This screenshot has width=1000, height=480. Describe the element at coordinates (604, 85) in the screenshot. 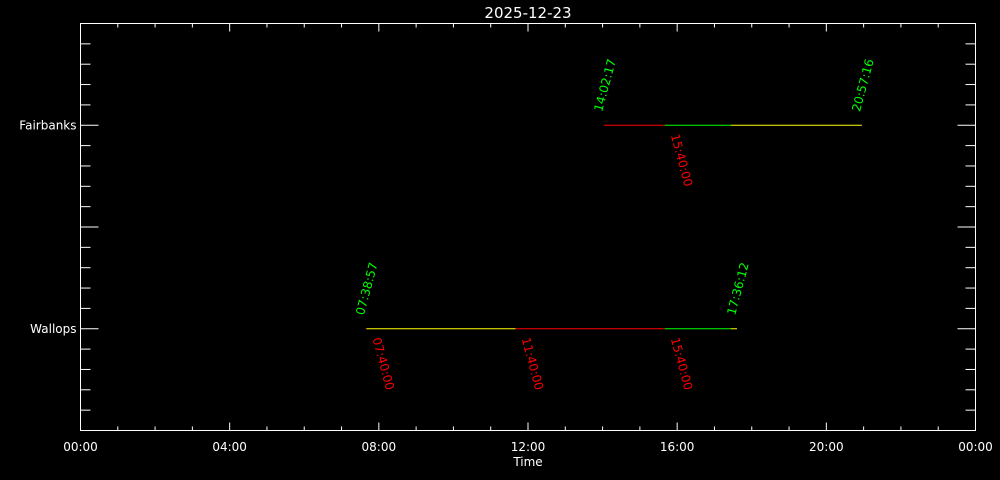

I see `pass-time-label: 14:02:17` at that location.